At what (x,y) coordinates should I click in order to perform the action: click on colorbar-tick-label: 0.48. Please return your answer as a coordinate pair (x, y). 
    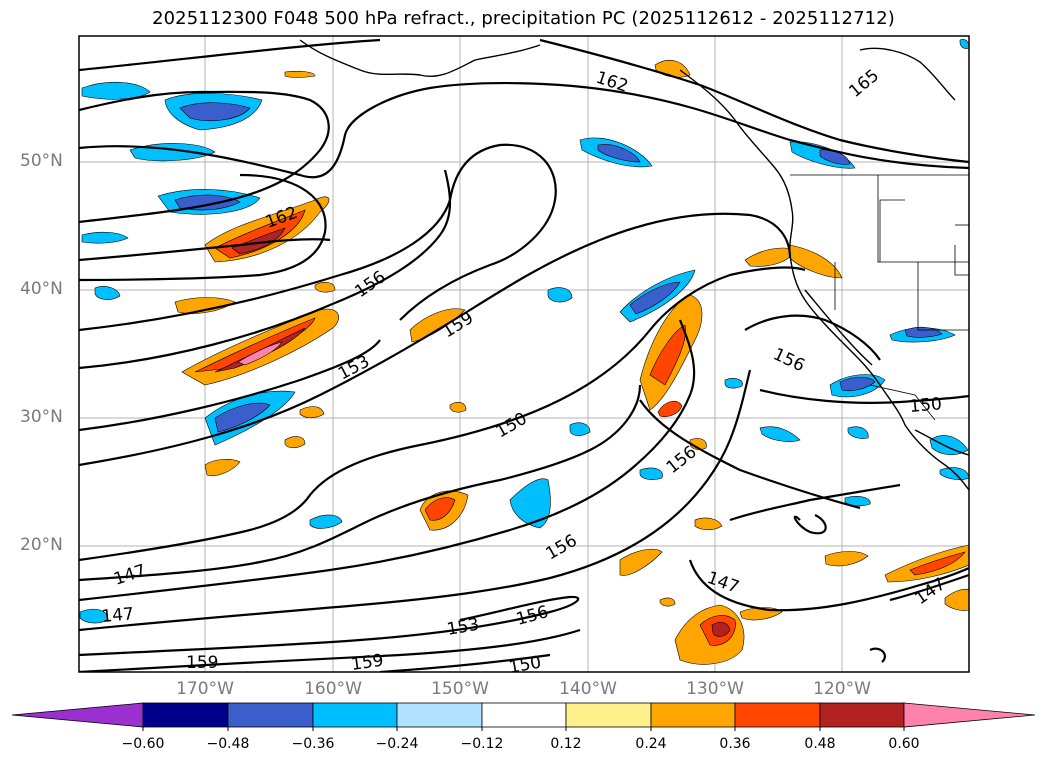
    Looking at the image, I should click on (820, 744).